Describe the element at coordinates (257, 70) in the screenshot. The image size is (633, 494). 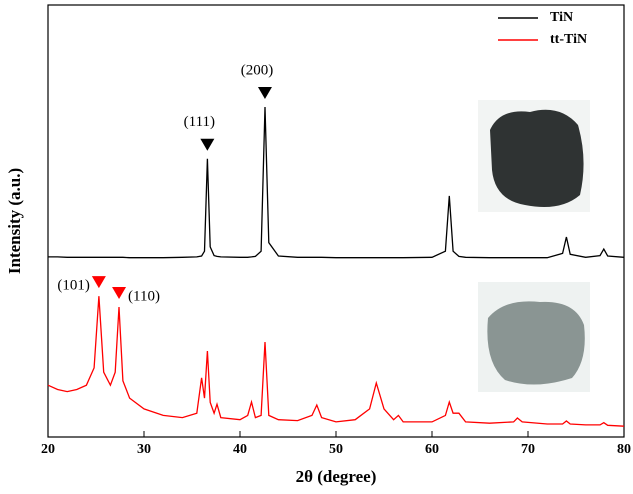
I see `peak-label: (200)` at that location.